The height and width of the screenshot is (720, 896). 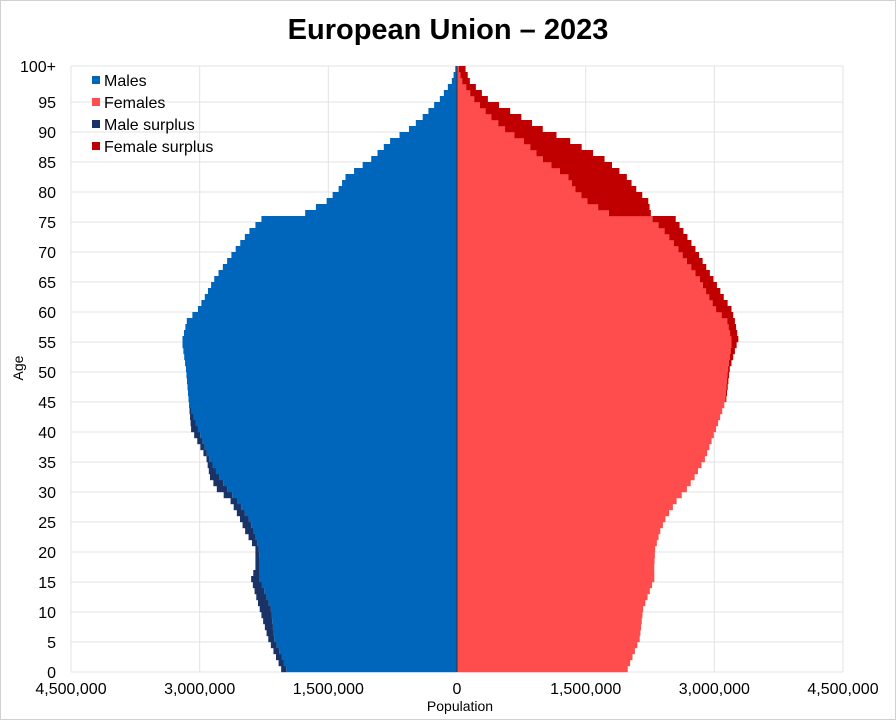 What do you see at coordinates (134, 103) in the screenshot?
I see `legend-label-female: Females` at bounding box center [134, 103].